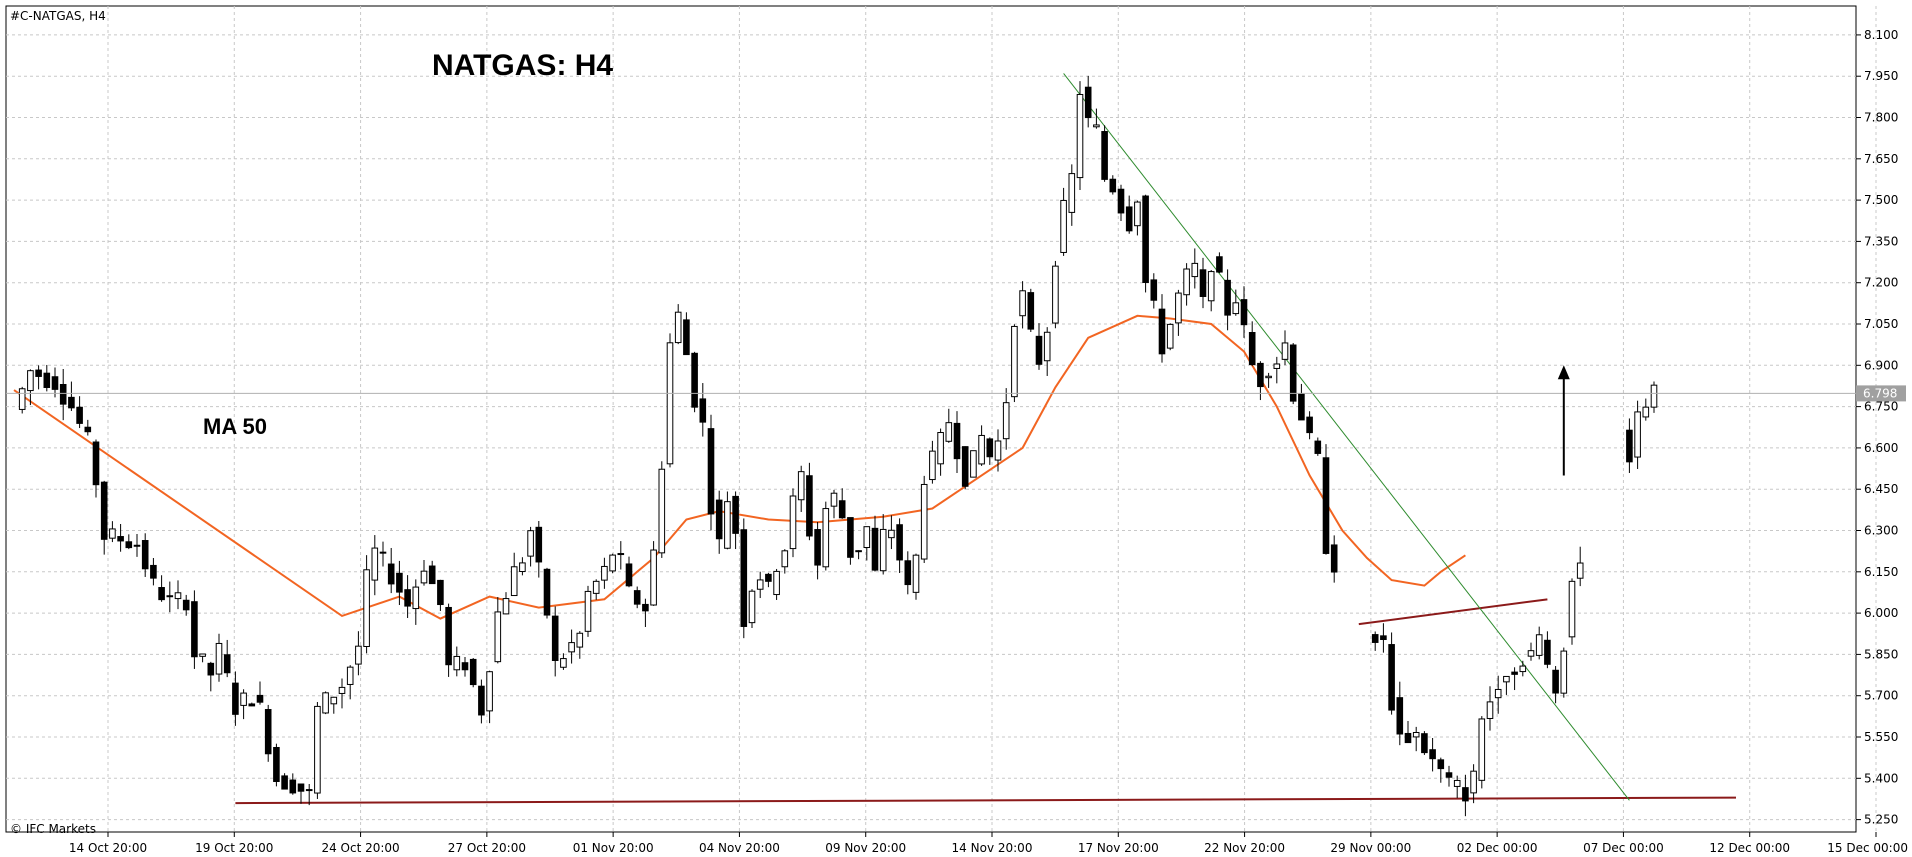  Describe the element at coordinates (1881, 407) in the screenshot. I see `y-tick-label: 6.750` at that location.